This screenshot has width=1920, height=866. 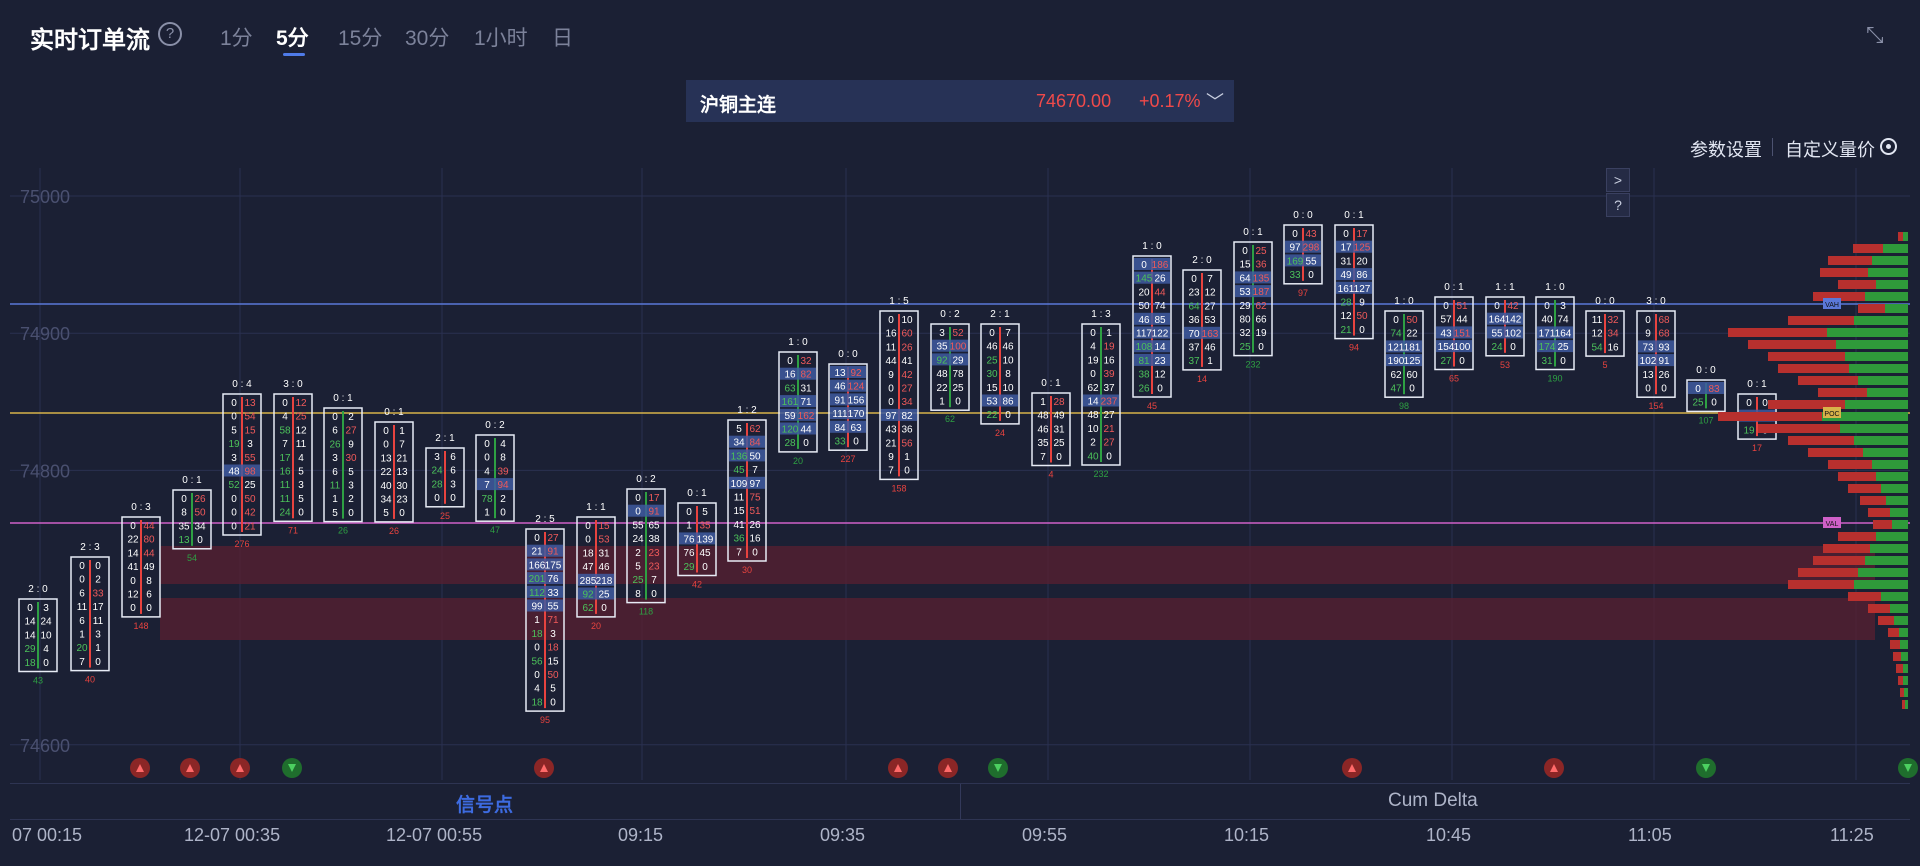 What do you see at coordinates (427, 38) in the screenshot?
I see `tab-30min: 30分` at bounding box center [427, 38].